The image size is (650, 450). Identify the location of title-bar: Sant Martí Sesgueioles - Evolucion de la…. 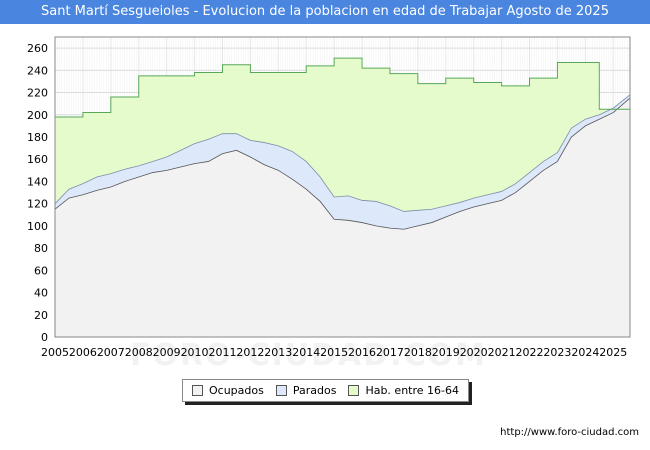
(325, 12).